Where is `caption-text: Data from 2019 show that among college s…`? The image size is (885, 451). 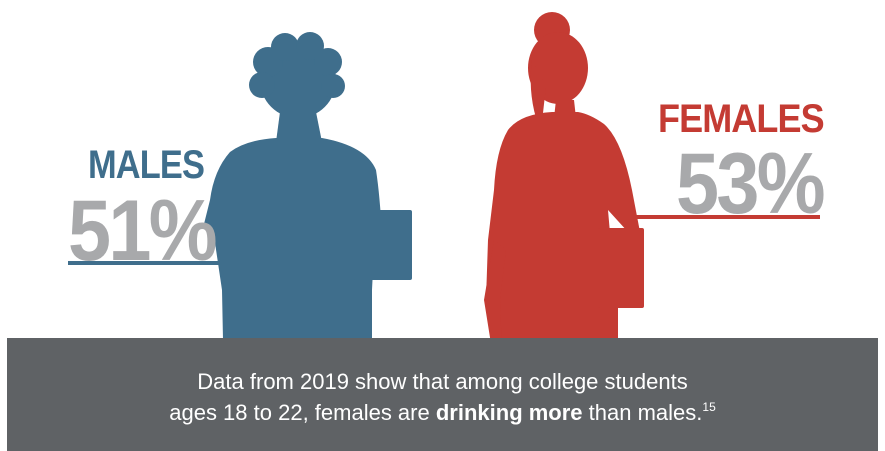
caption-text: Data from 2019 show that among college s… is located at coordinates (442, 397).